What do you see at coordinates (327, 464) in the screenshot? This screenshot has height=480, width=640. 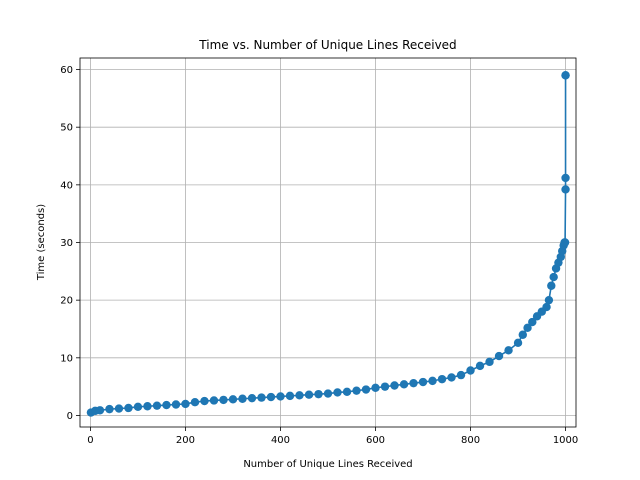 I see `x-axis-label: Number of Unique Lines Received` at bounding box center [327, 464].